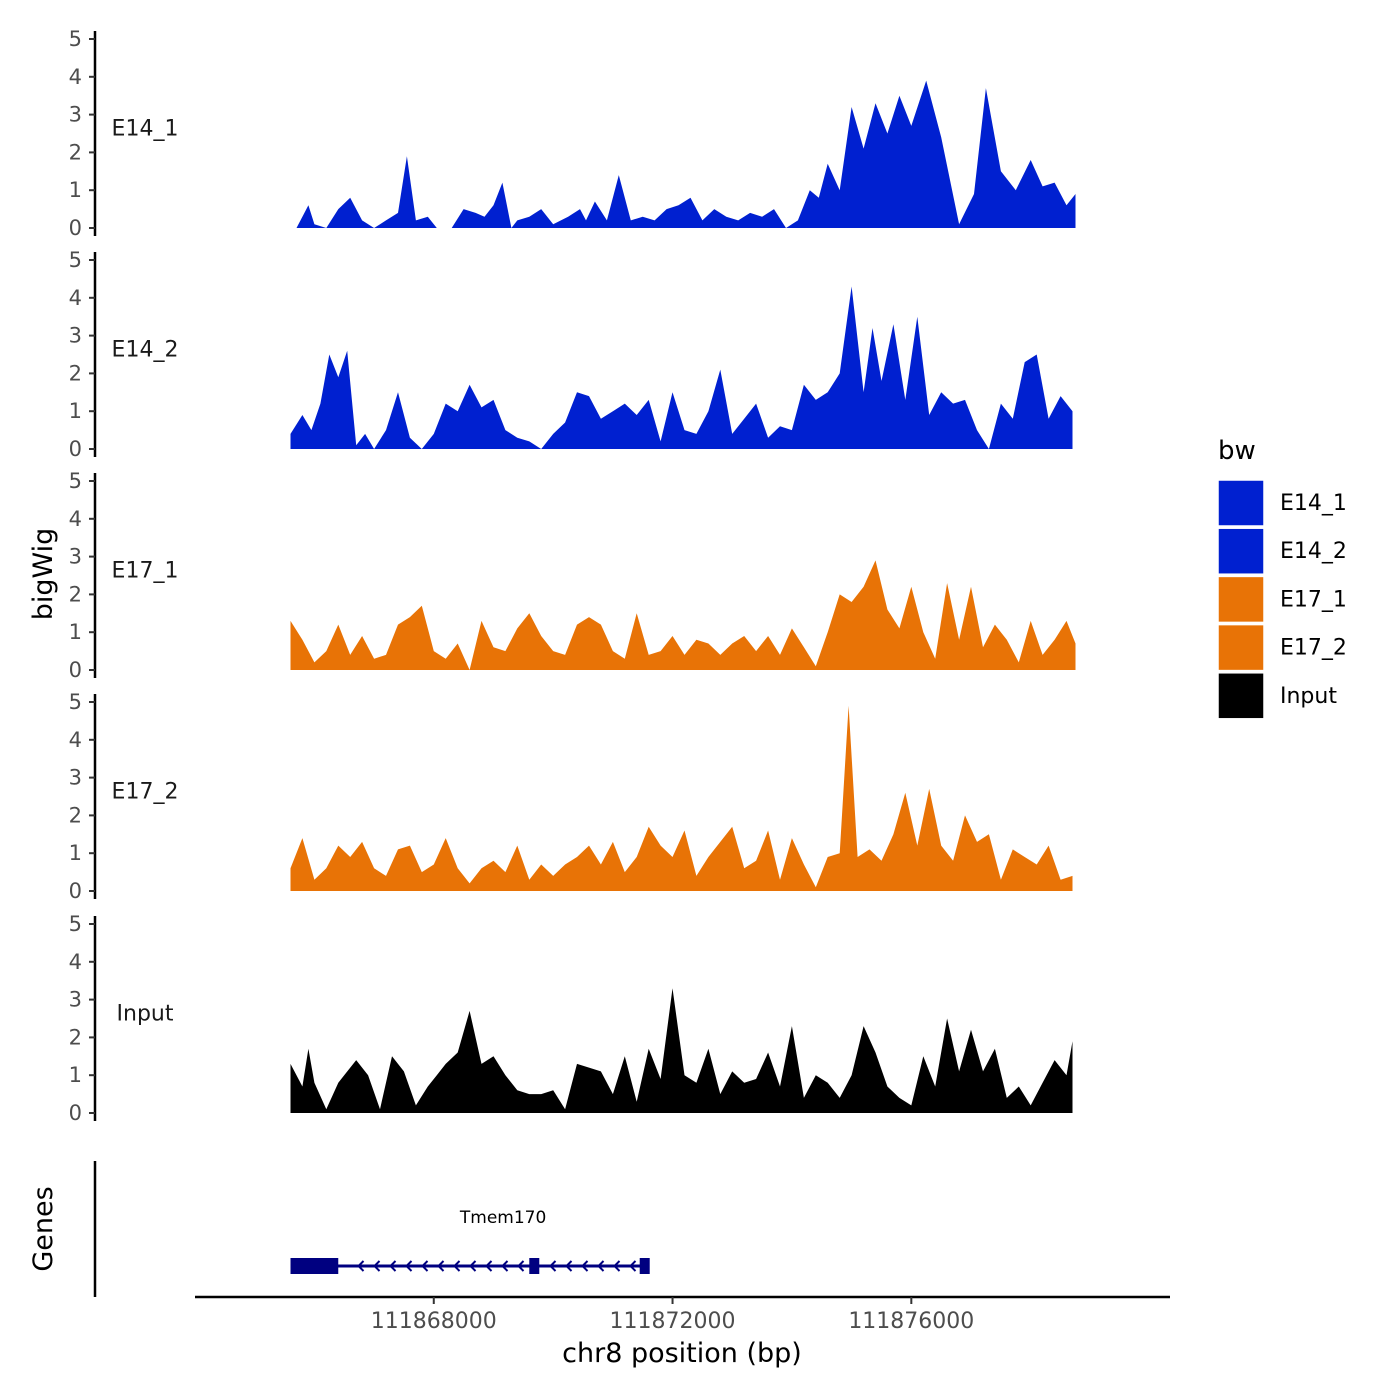 The height and width of the screenshot is (1400, 1400). Describe the element at coordinates (1308, 696) in the screenshot. I see `legend-entry-label: Input` at that location.